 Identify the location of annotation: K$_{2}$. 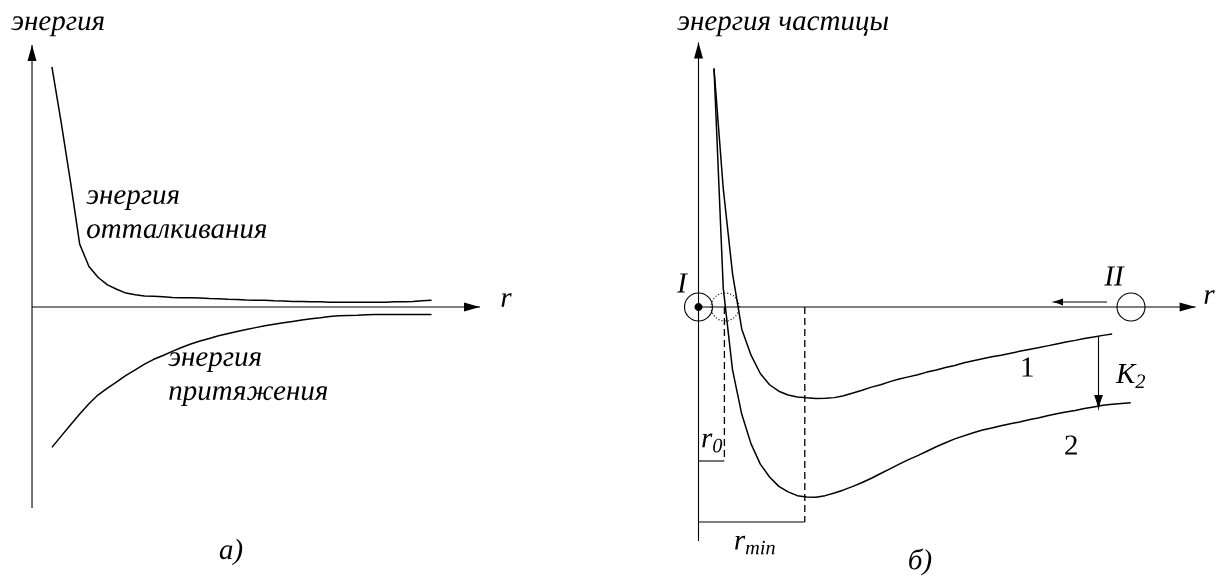
(1130, 376).